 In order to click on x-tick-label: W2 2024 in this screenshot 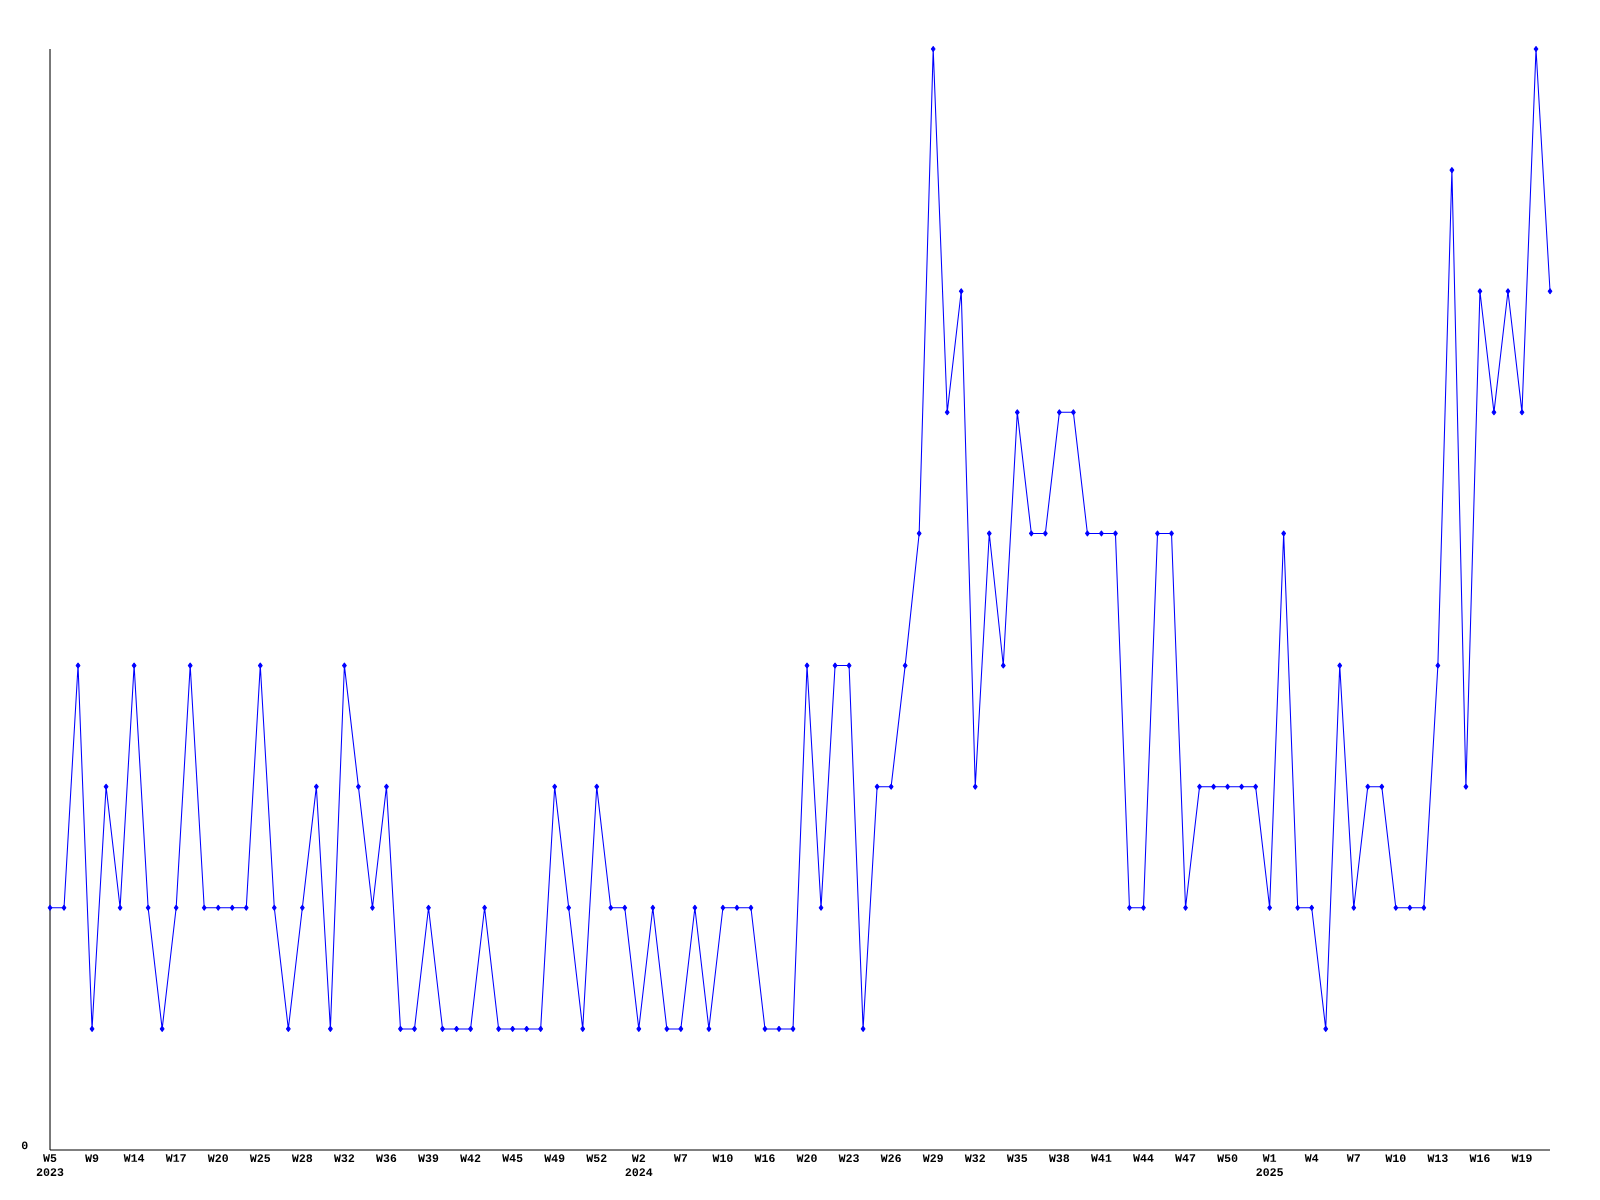, I will do `click(639, 1165)`.